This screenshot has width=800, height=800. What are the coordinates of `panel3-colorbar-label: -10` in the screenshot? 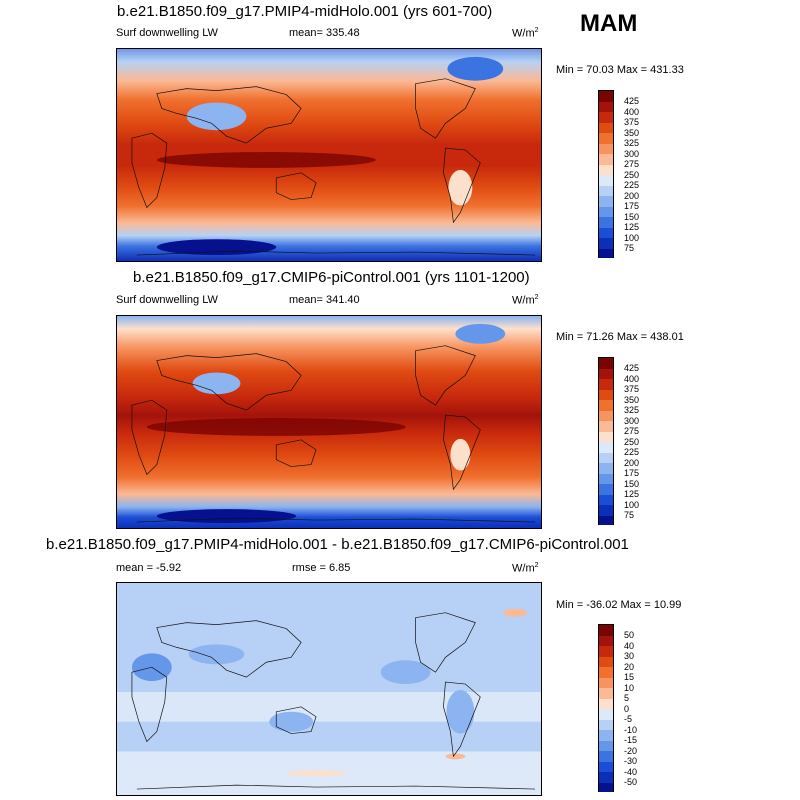 It's located at (631, 729).